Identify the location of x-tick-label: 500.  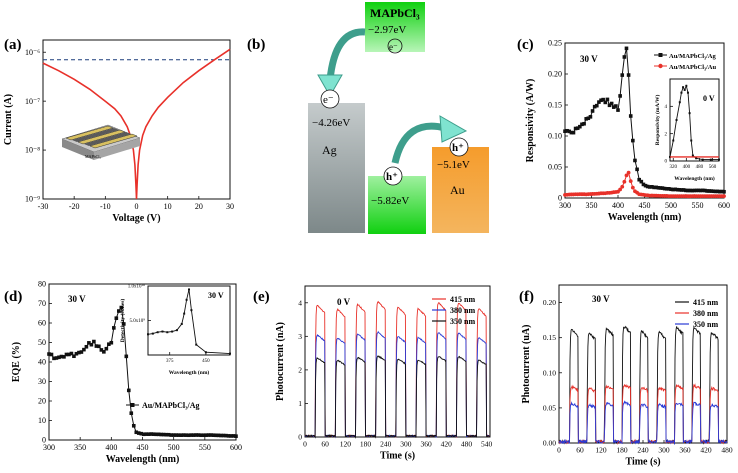
(671, 205).